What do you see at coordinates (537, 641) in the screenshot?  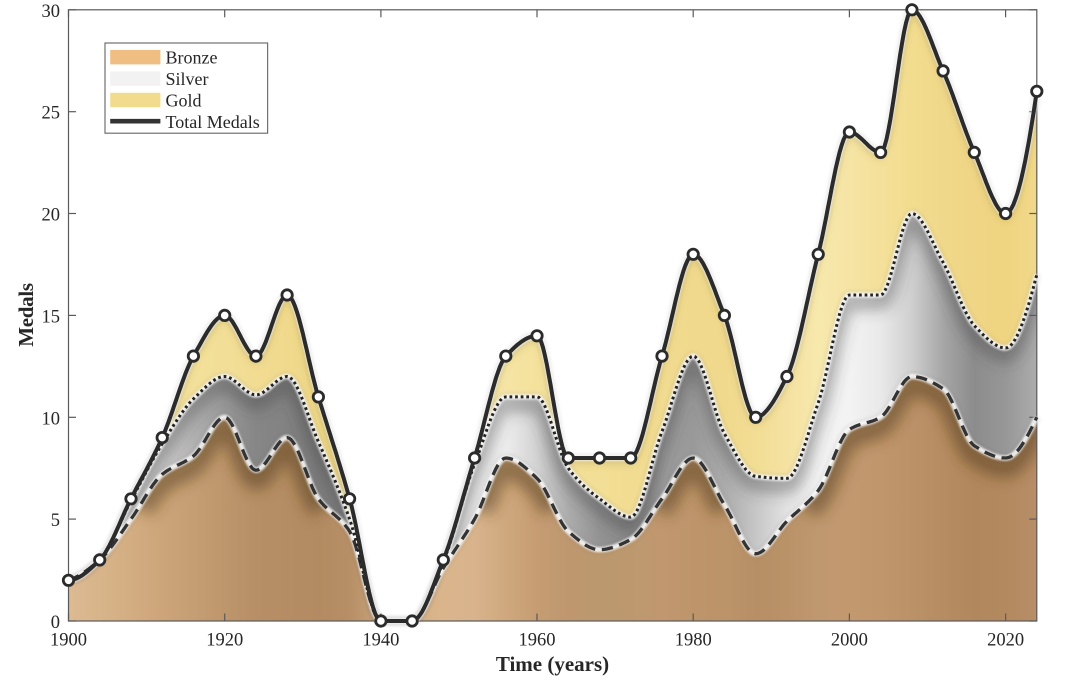 I see `svg-text: 1960` at bounding box center [537, 641].